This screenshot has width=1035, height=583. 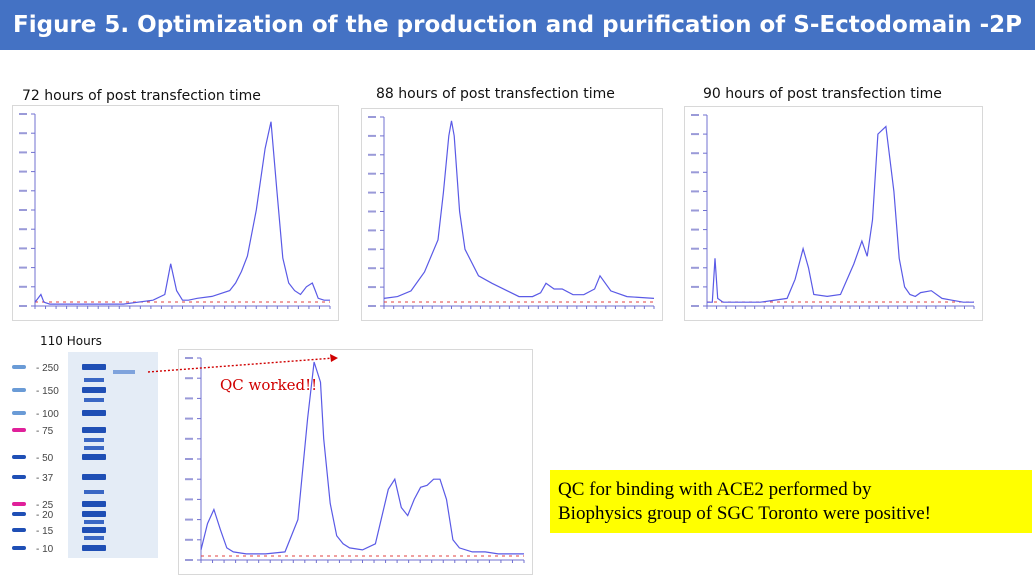 I want to click on marker-label: - 25, so click(x=45, y=505).